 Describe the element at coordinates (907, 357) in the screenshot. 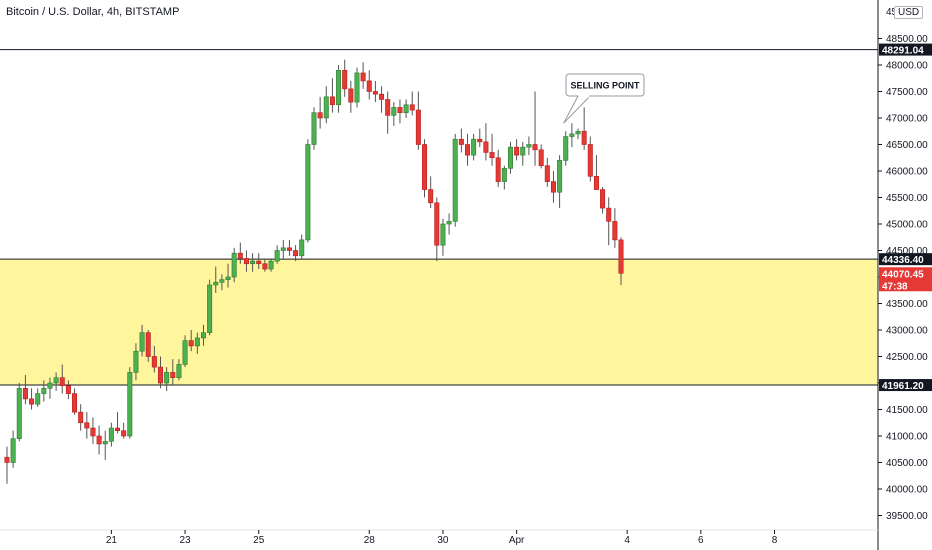

I see `y-tick-label: 42500.00` at that location.